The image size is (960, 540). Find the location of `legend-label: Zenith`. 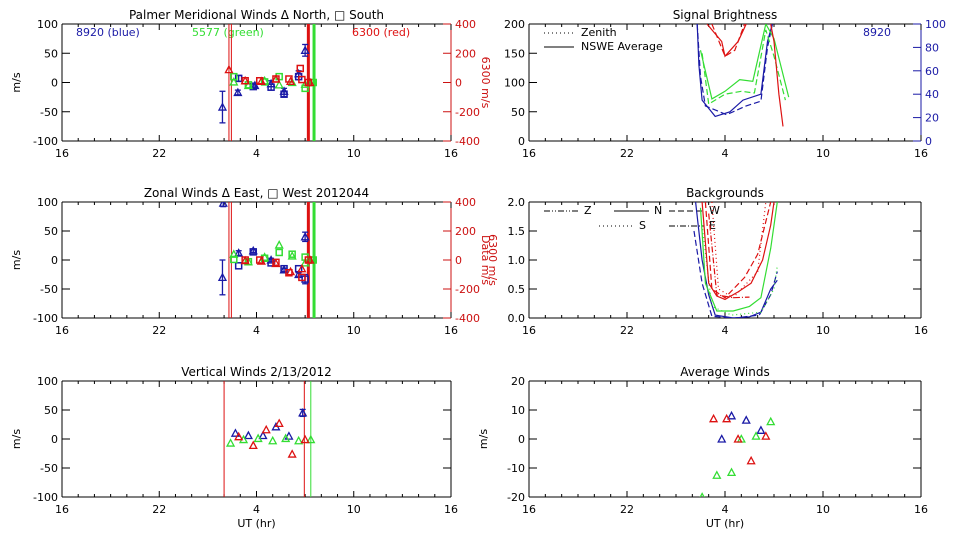

legend-label: Zenith is located at coordinates (599, 32).